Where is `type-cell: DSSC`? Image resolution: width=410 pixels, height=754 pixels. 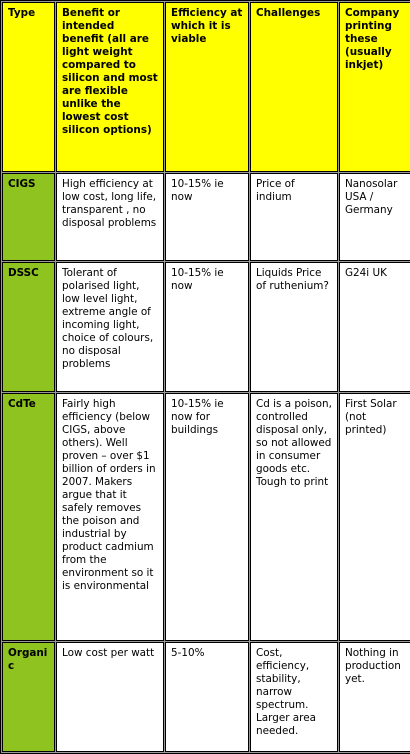 type-cell: DSSC is located at coordinates (28, 327).